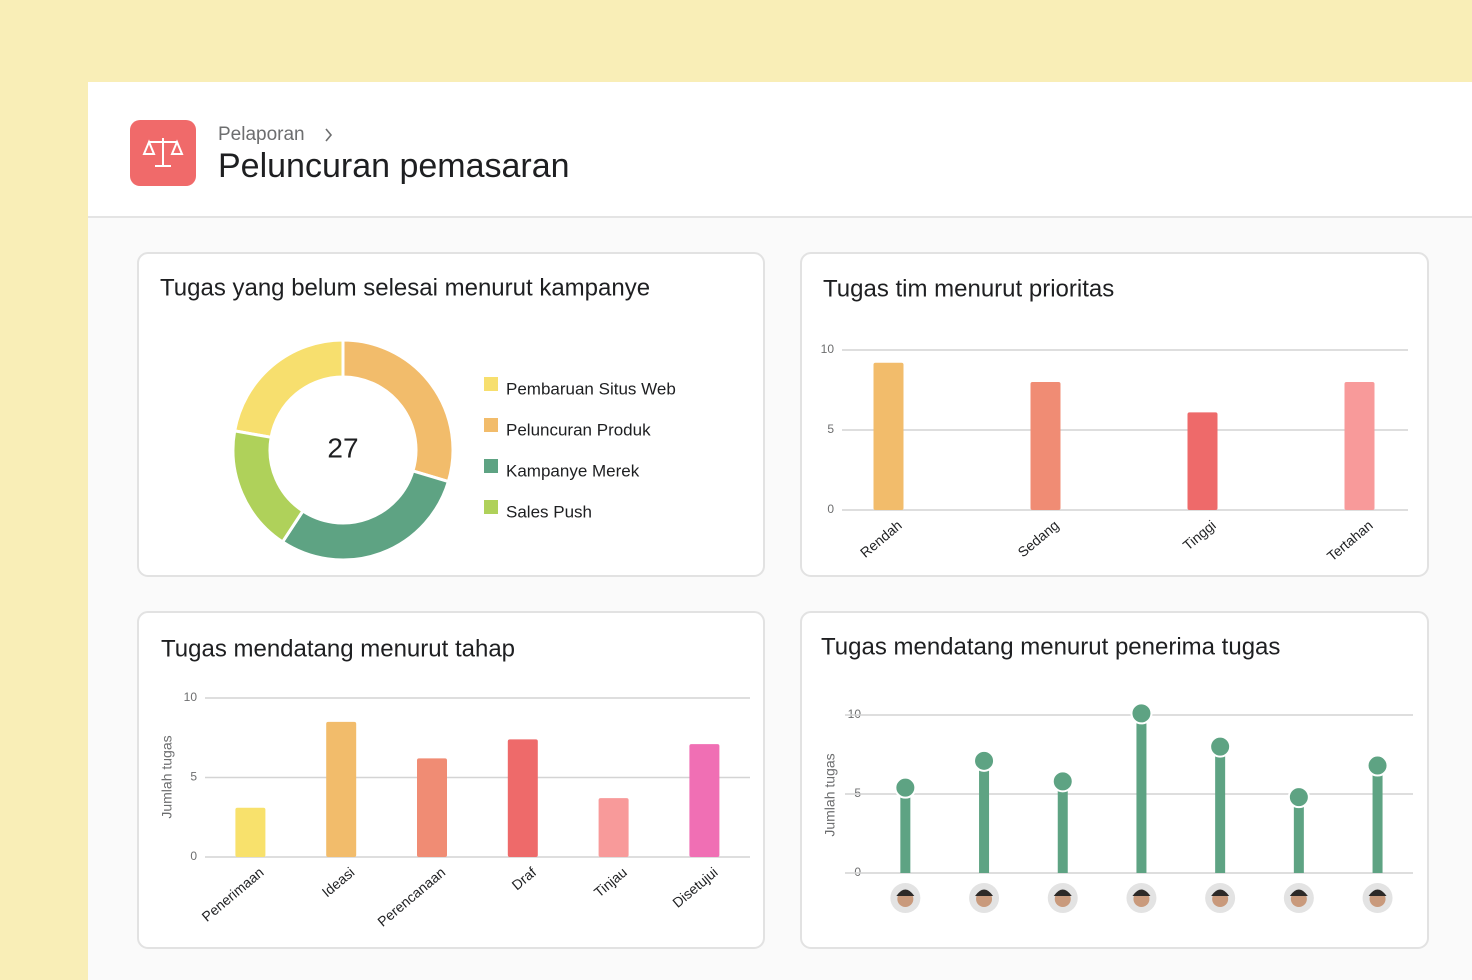 This screenshot has height=980, width=1472. I want to click on legend-label: Kampanye Merek, so click(573, 470).